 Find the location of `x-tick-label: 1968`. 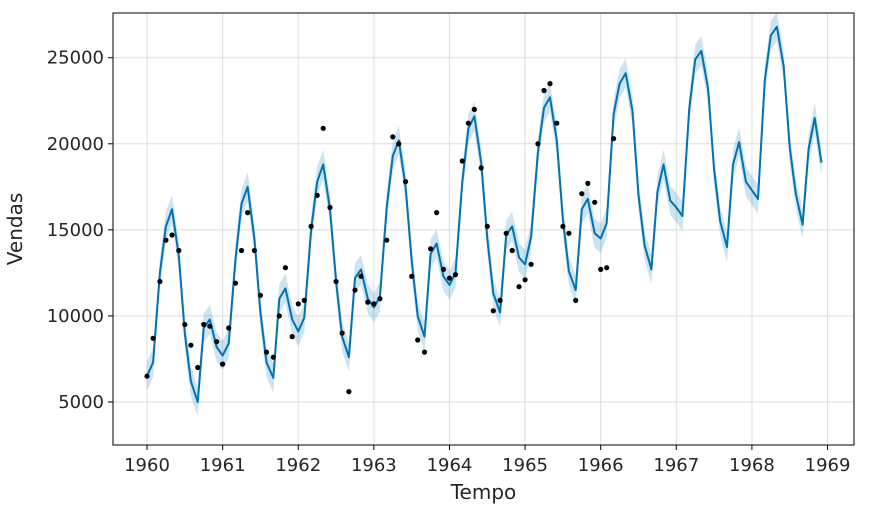

x-tick-label: 1968 is located at coordinates (752, 465).